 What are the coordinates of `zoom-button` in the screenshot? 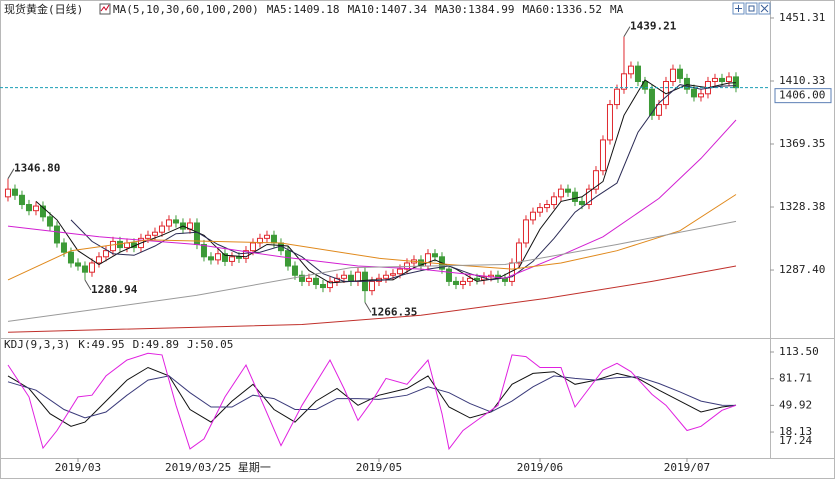 It's located at (751, 8).